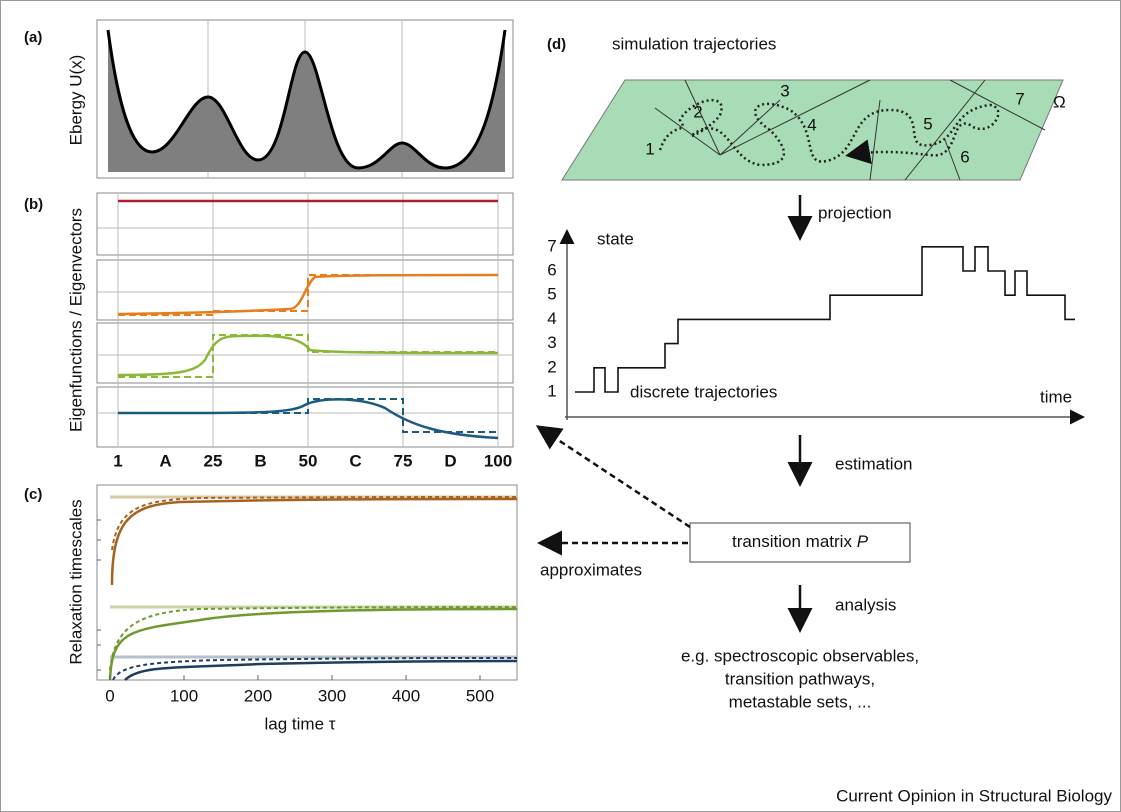 The image size is (1121, 812). I want to click on x-tick-label: 0, so click(109, 695).